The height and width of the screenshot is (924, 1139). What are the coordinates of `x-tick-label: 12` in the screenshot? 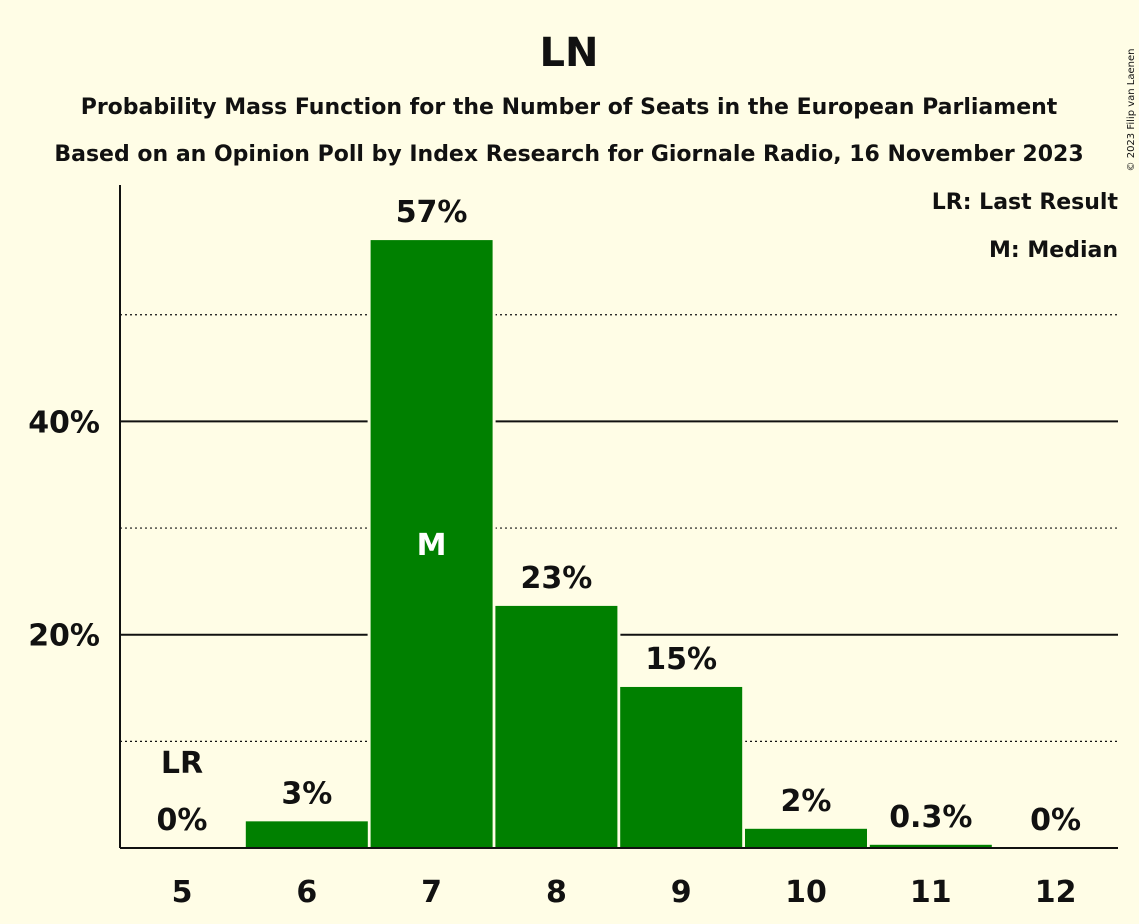 It's located at (1056, 892).